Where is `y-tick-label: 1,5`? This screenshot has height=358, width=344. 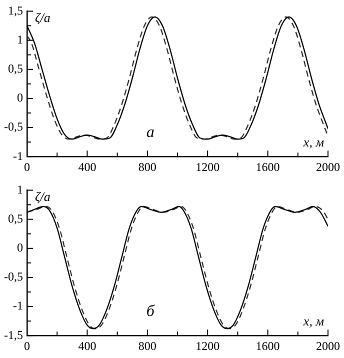
y-tick-label: 1,5 is located at coordinates (15, 10).